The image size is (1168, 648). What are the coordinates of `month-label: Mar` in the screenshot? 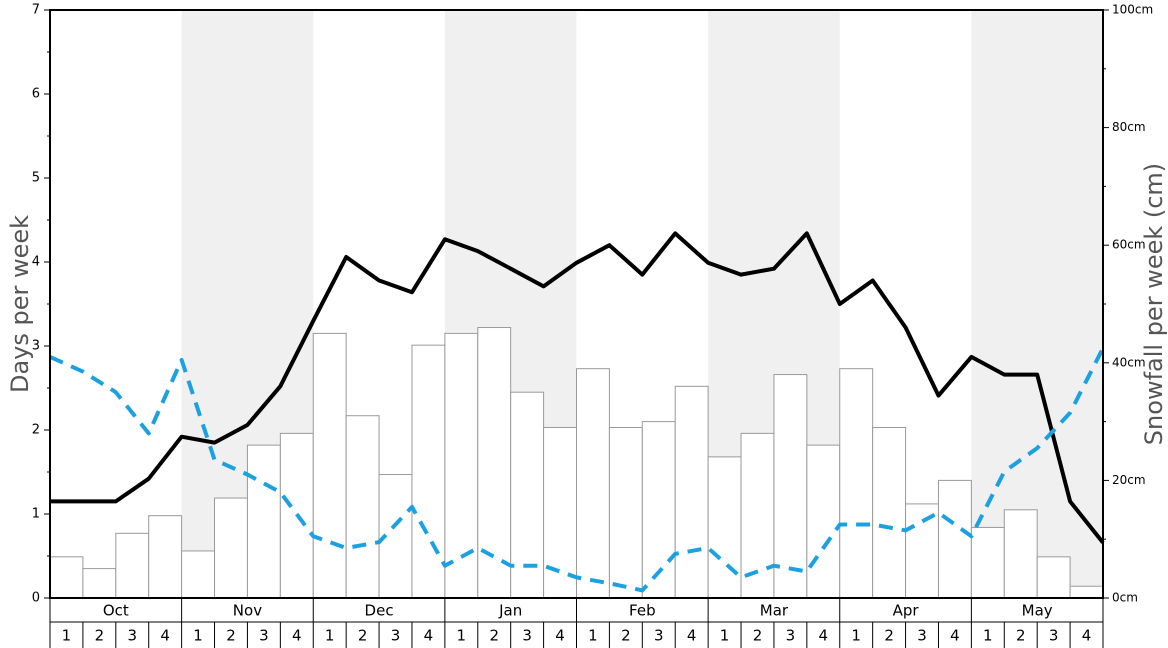 It's located at (774, 611).